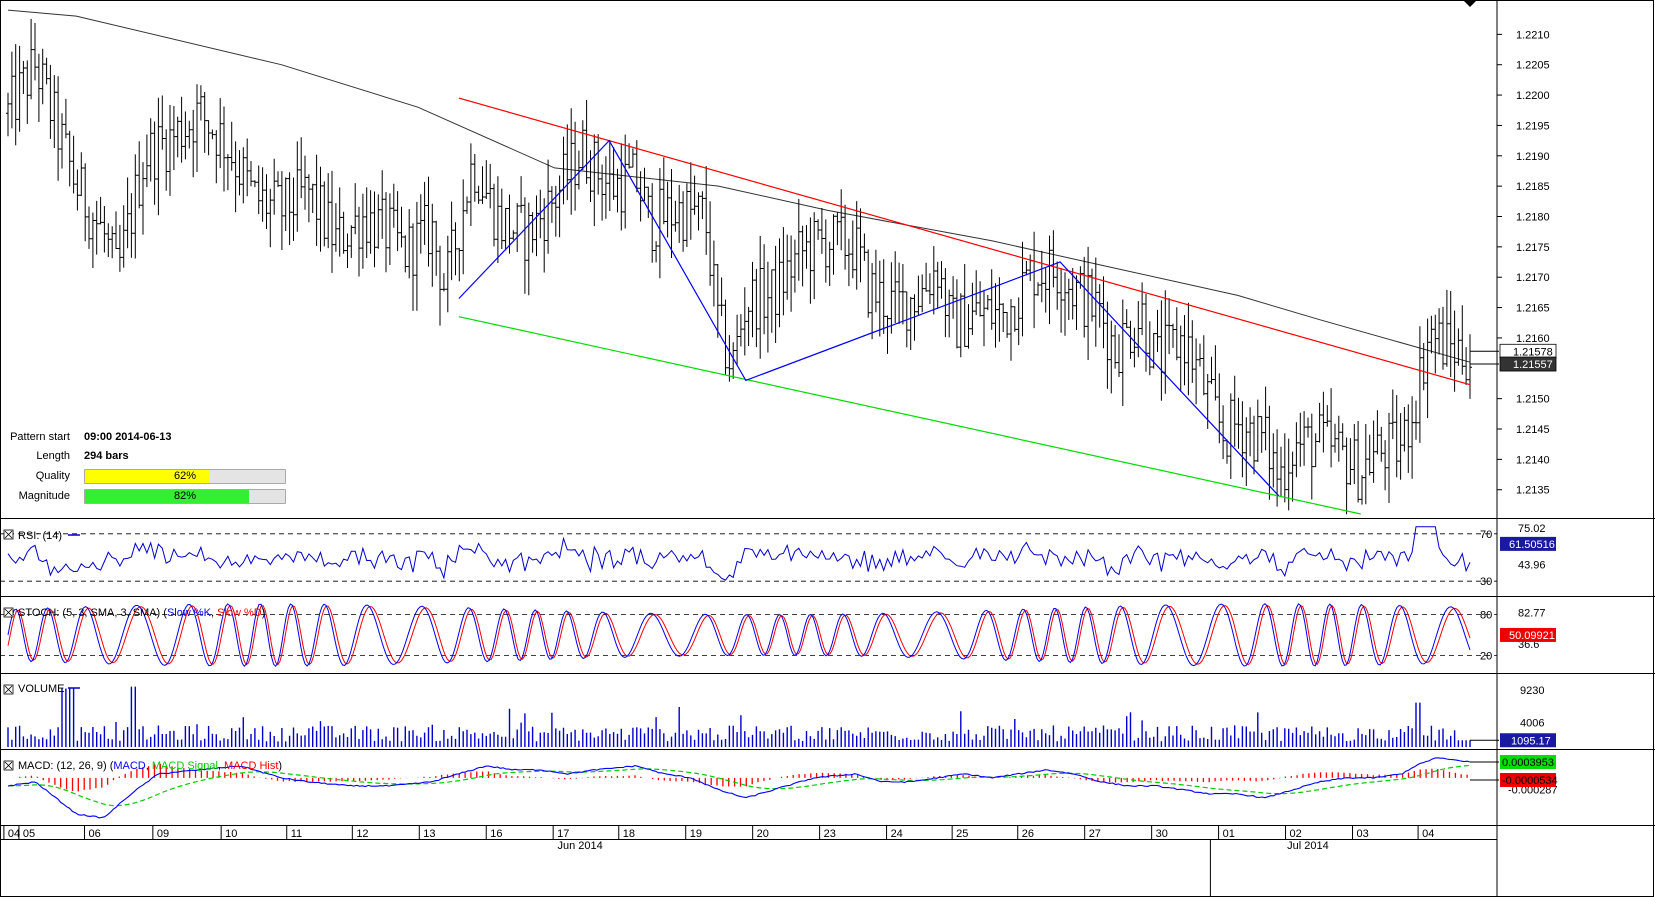 This screenshot has width=1655, height=897. Describe the element at coordinates (1533, 187) in the screenshot. I see `price-tick-label: 1.2185` at that location.